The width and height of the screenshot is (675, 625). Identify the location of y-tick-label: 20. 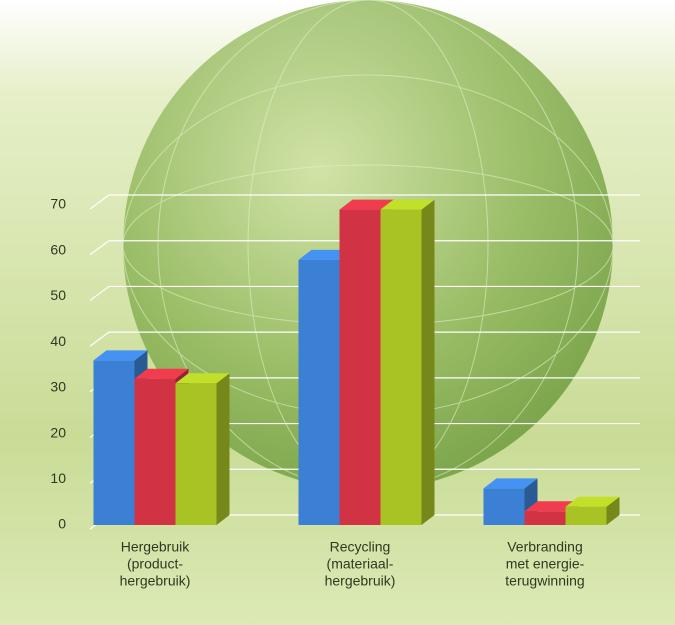
(58, 432).